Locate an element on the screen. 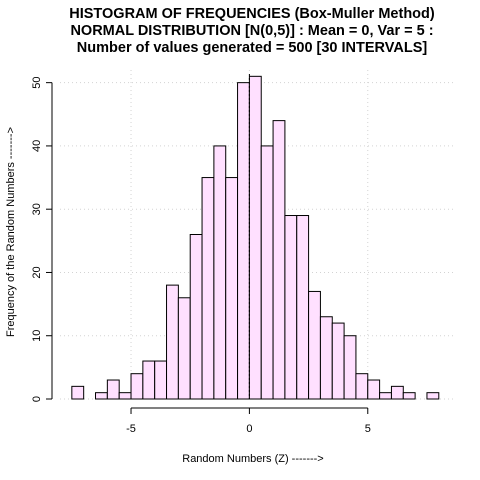 The width and height of the screenshot is (480, 480). y-tick-label: 40 is located at coordinates (37, 146).